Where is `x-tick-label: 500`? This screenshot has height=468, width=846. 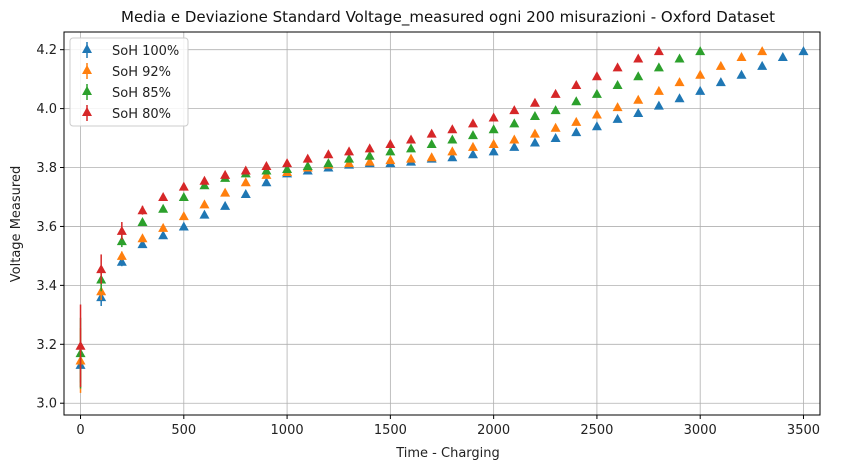 x-tick-label: 500 is located at coordinates (183, 430).